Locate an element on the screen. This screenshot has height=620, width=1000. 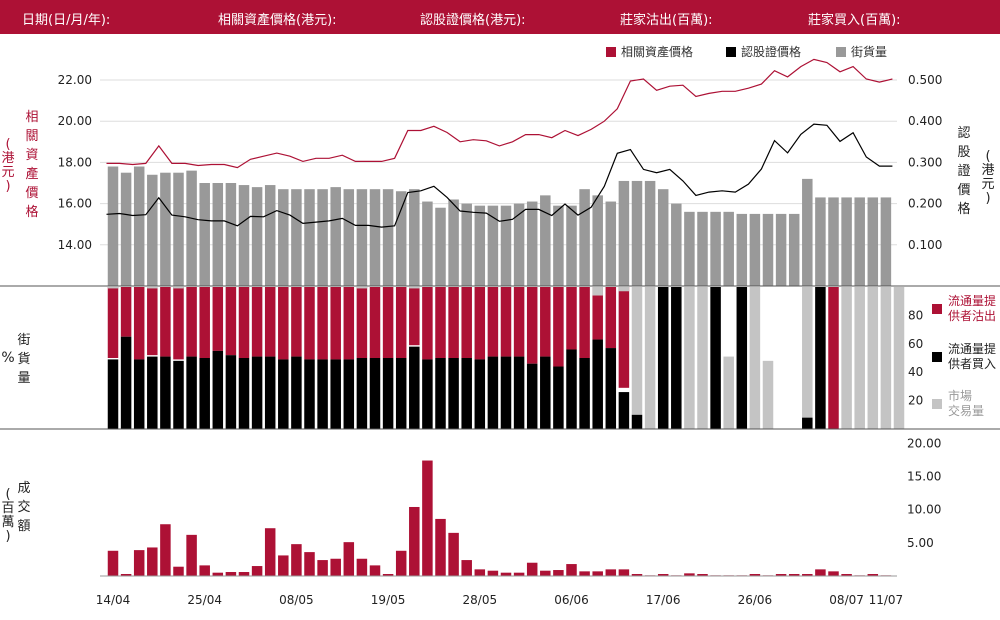
right-legend-market-line1: 市場 is located at coordinates (960, 396).